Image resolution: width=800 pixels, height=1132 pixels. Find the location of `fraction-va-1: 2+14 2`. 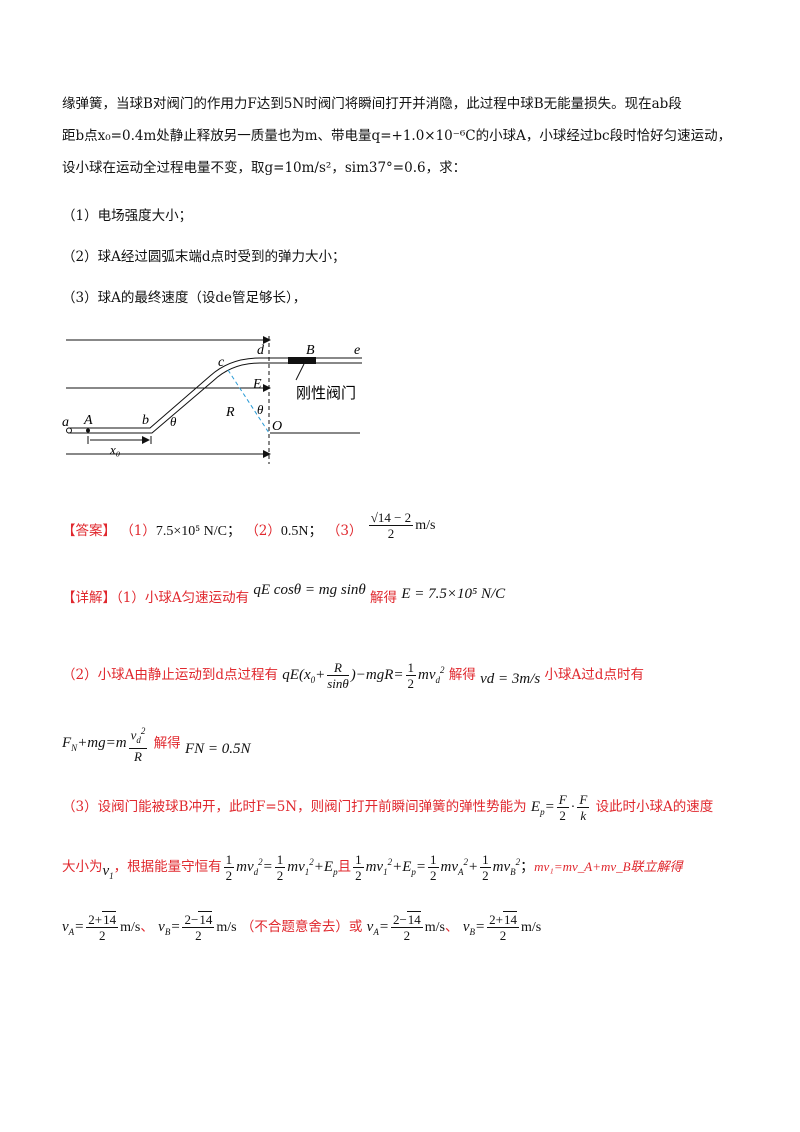

fraction-va-1: 2+14 2 is located at coordinates (102, 927).